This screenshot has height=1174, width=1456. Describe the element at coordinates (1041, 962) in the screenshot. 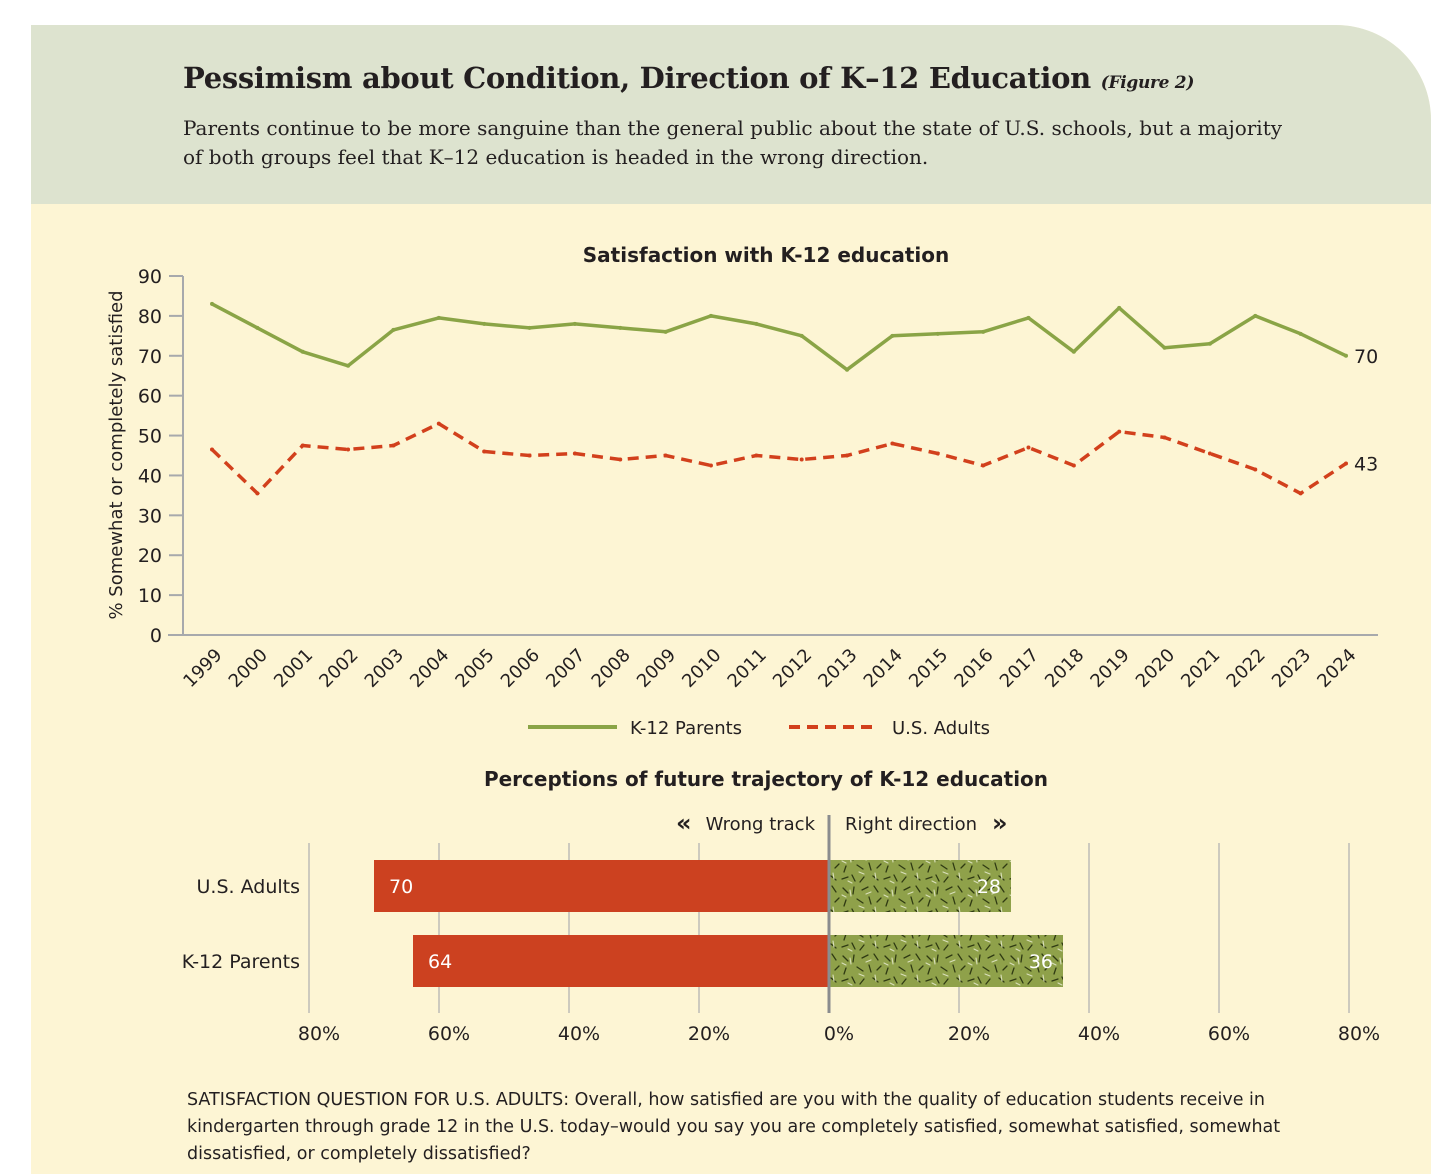

I see `bar-value-label: 36` at that location.